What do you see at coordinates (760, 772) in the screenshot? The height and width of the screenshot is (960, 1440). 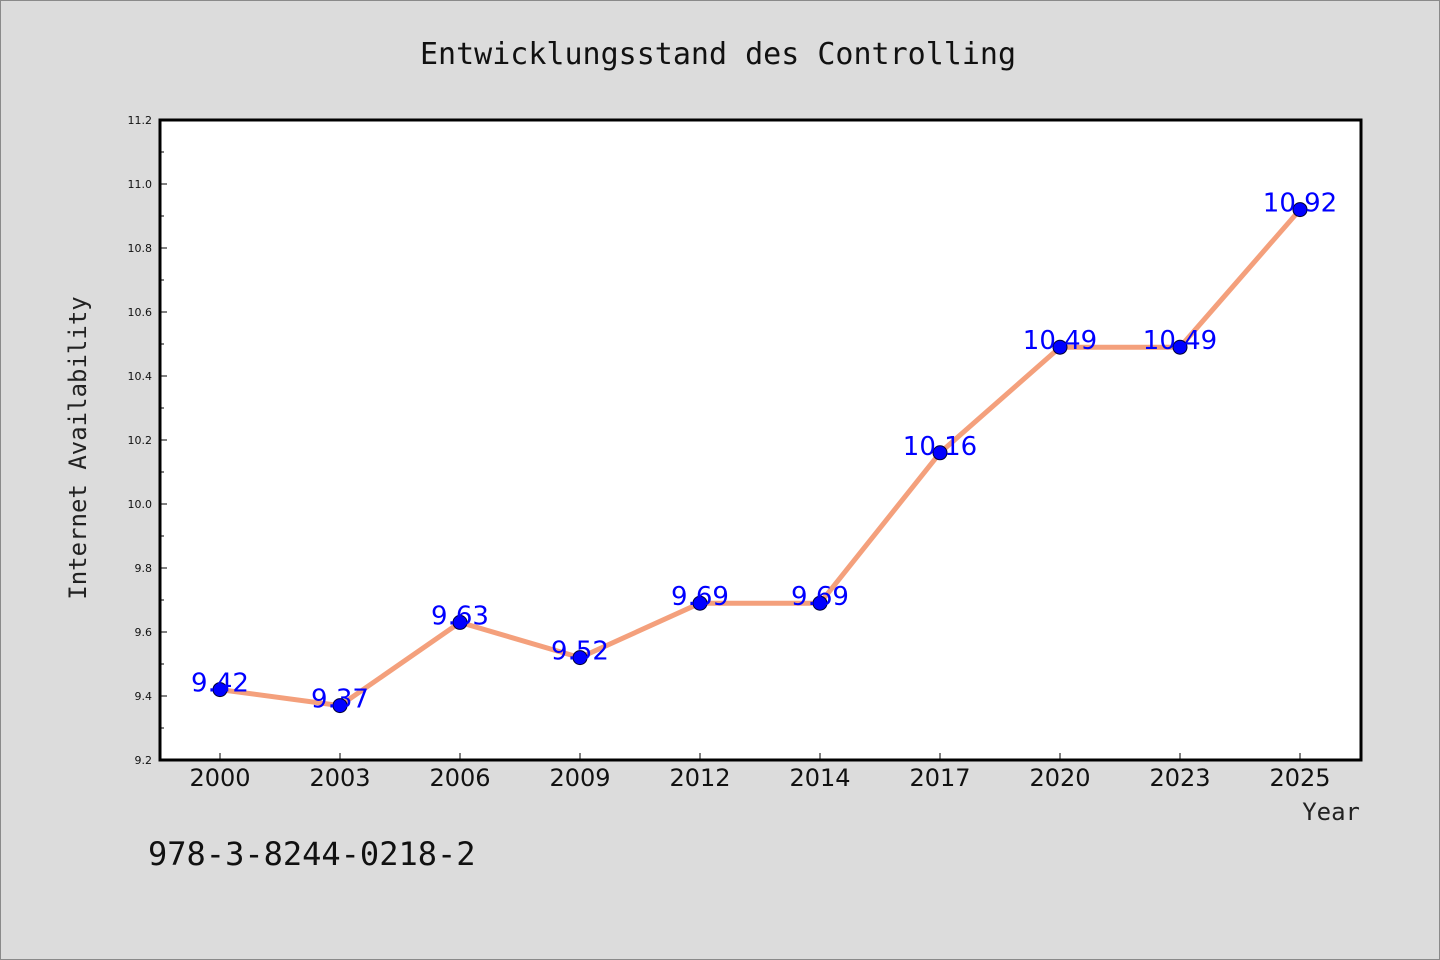 I see `x-axis: 2000 2003 2006 2009 2012 2014 2017 2020 2023 2025` at bounding box center [760, 772].